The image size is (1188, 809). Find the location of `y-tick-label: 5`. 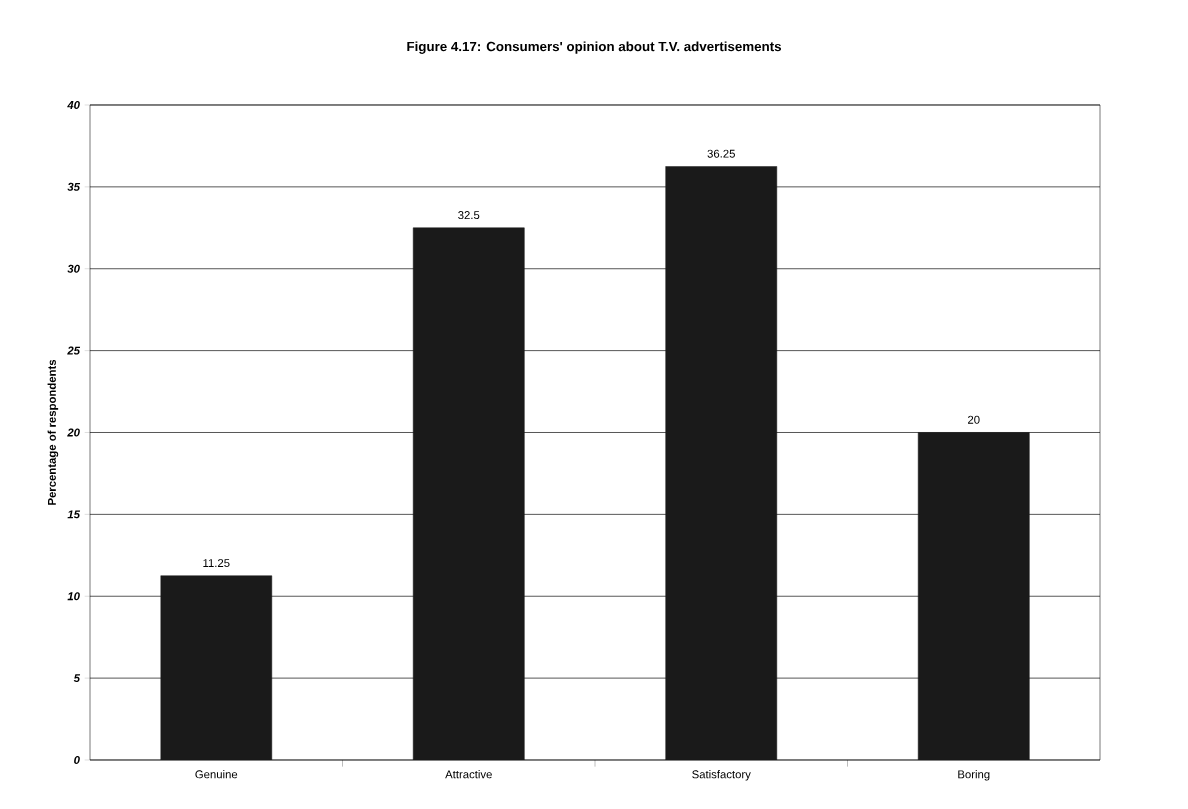

y-tick-label: 5 is located at coordinates (77, 678).